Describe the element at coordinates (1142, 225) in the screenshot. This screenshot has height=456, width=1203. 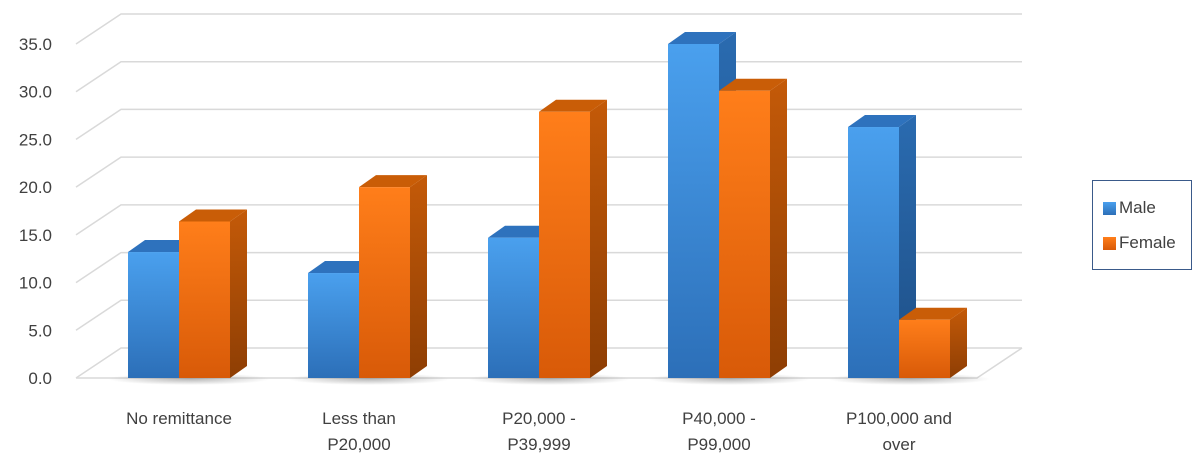
I see `legend: Male Female` at that location.